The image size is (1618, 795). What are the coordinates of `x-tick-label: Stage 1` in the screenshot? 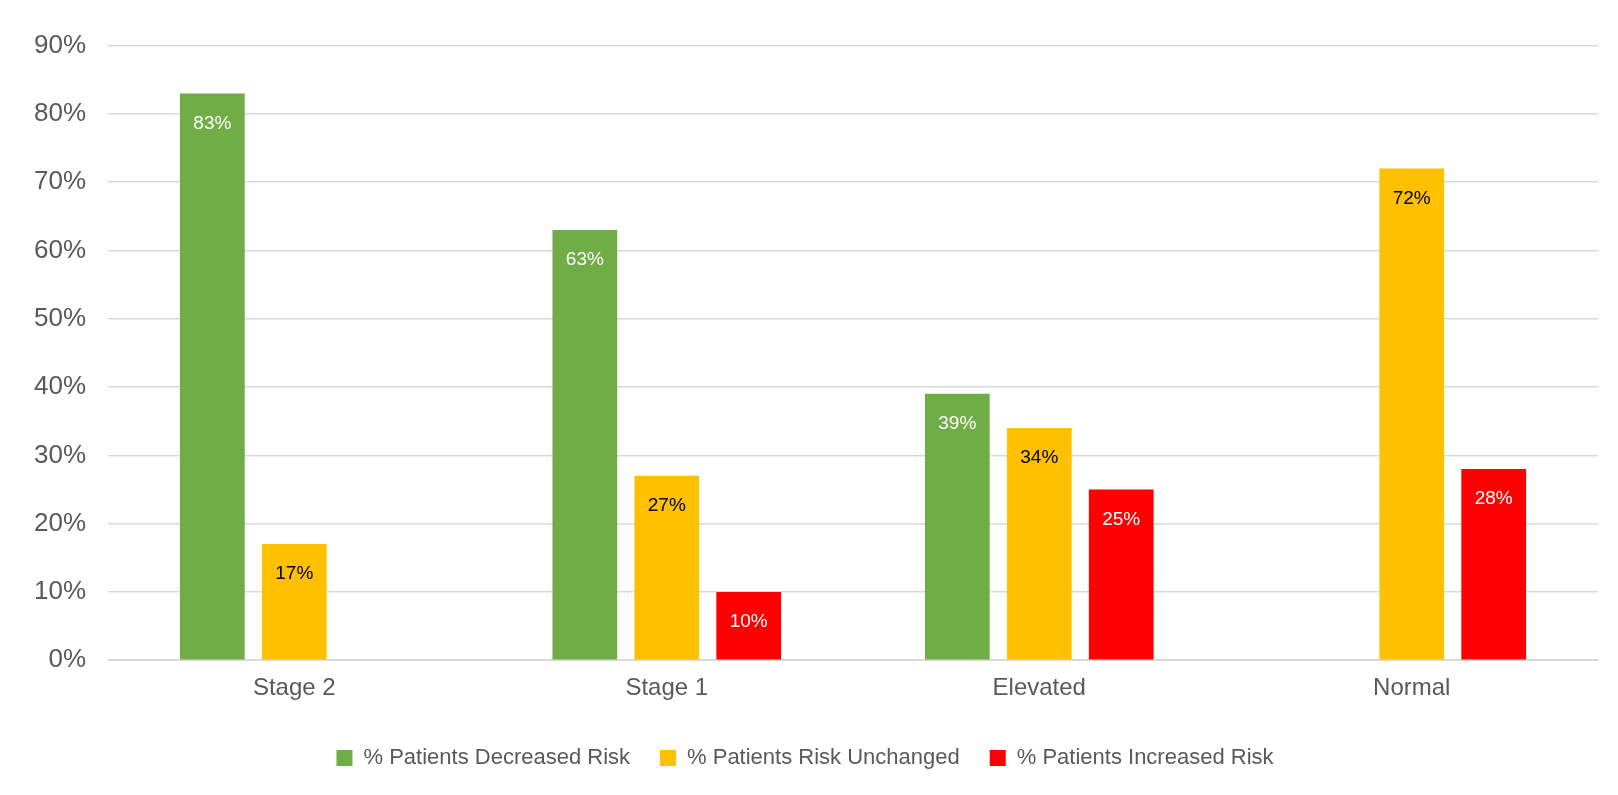 It's located at (667, 687).